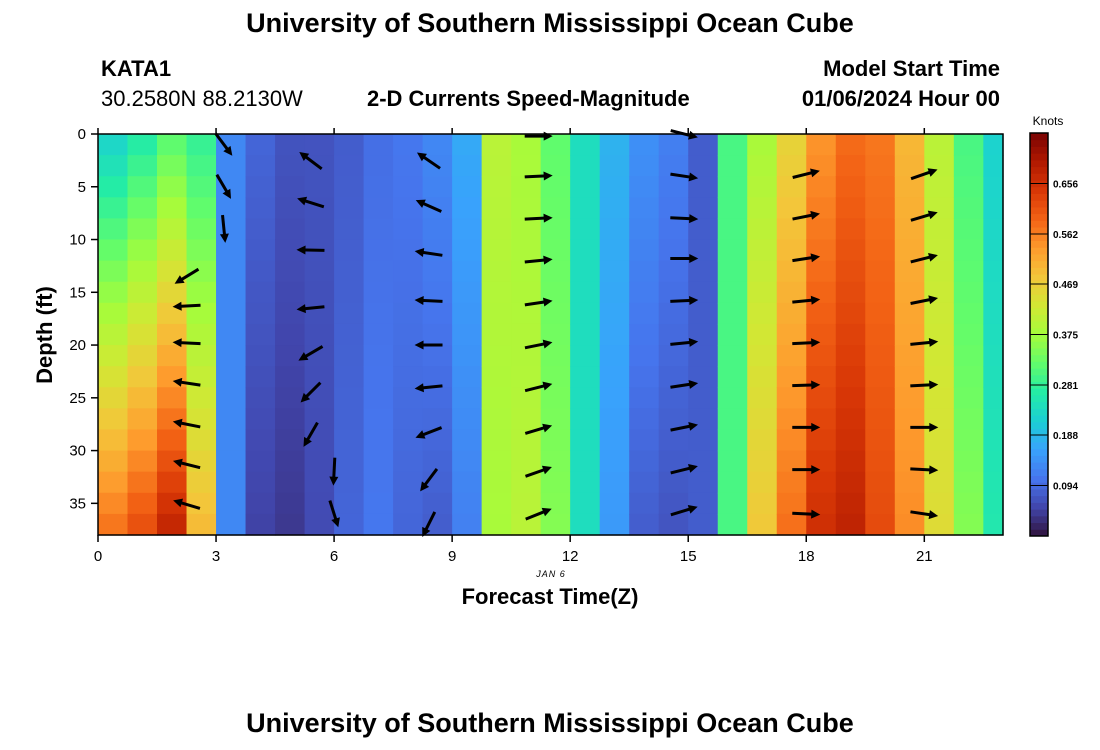 The image size is (1100, 750). Describe the element at coordinates (83, 319) in the screenshot. I see `y-axis: 0 5 10 15 20 25 30 35` at that location.